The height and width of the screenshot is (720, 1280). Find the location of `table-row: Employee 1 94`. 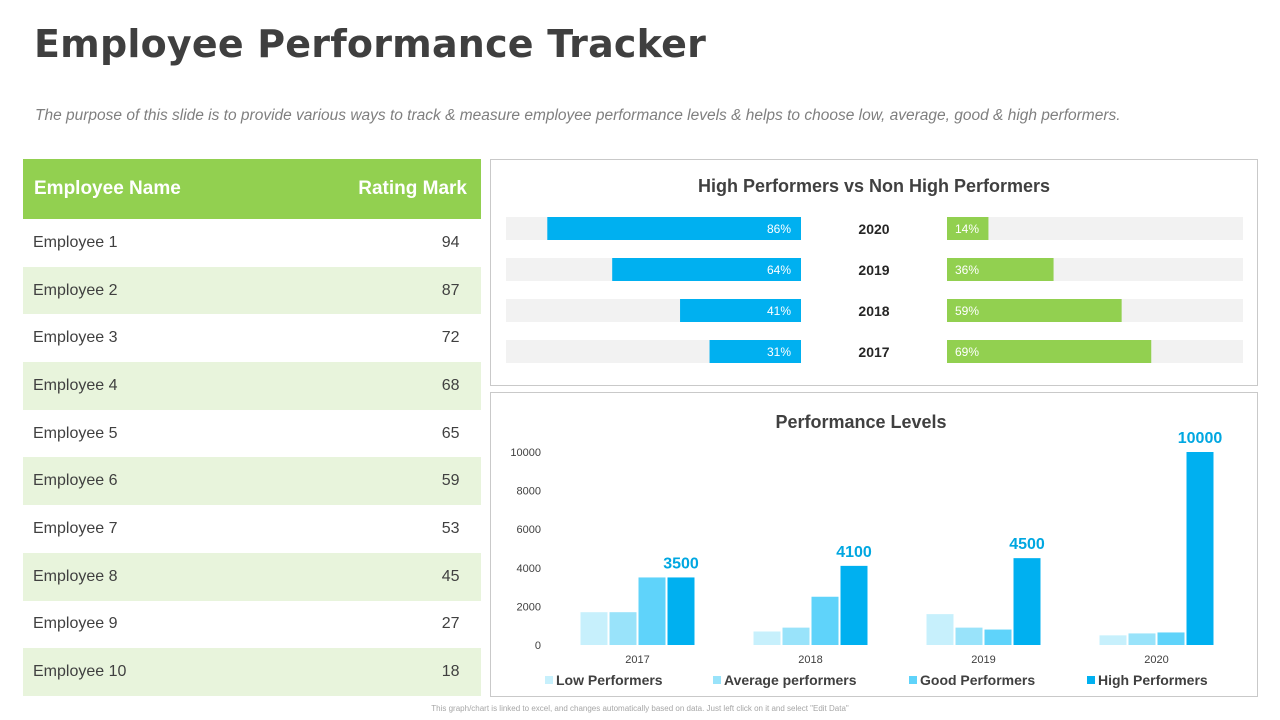

table-row: Employee 1 94 is located at coordinates (252, 243).